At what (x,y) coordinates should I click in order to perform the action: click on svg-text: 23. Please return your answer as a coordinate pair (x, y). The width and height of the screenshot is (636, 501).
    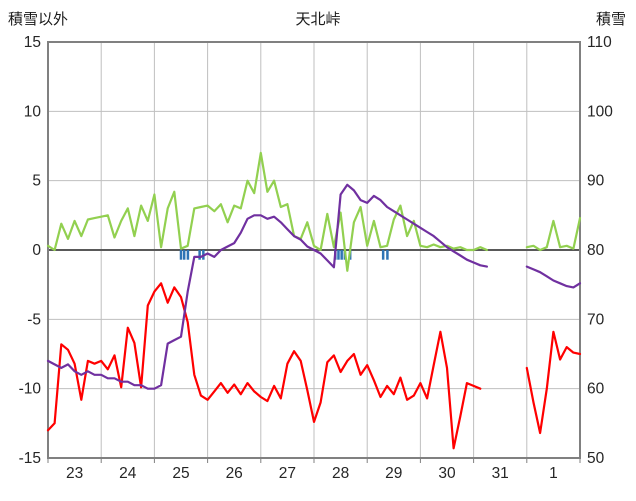
    Looking at the image, I should click on (74, 473).